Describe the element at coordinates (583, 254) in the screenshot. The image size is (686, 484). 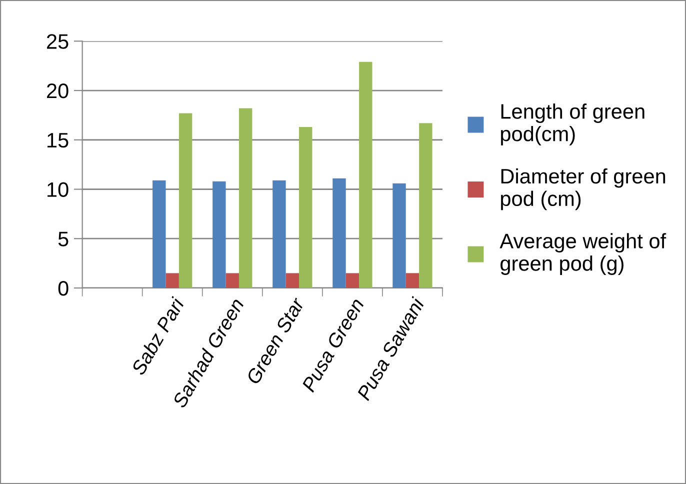
I see `legend-label: Average weight of green pod (g)` at that location.